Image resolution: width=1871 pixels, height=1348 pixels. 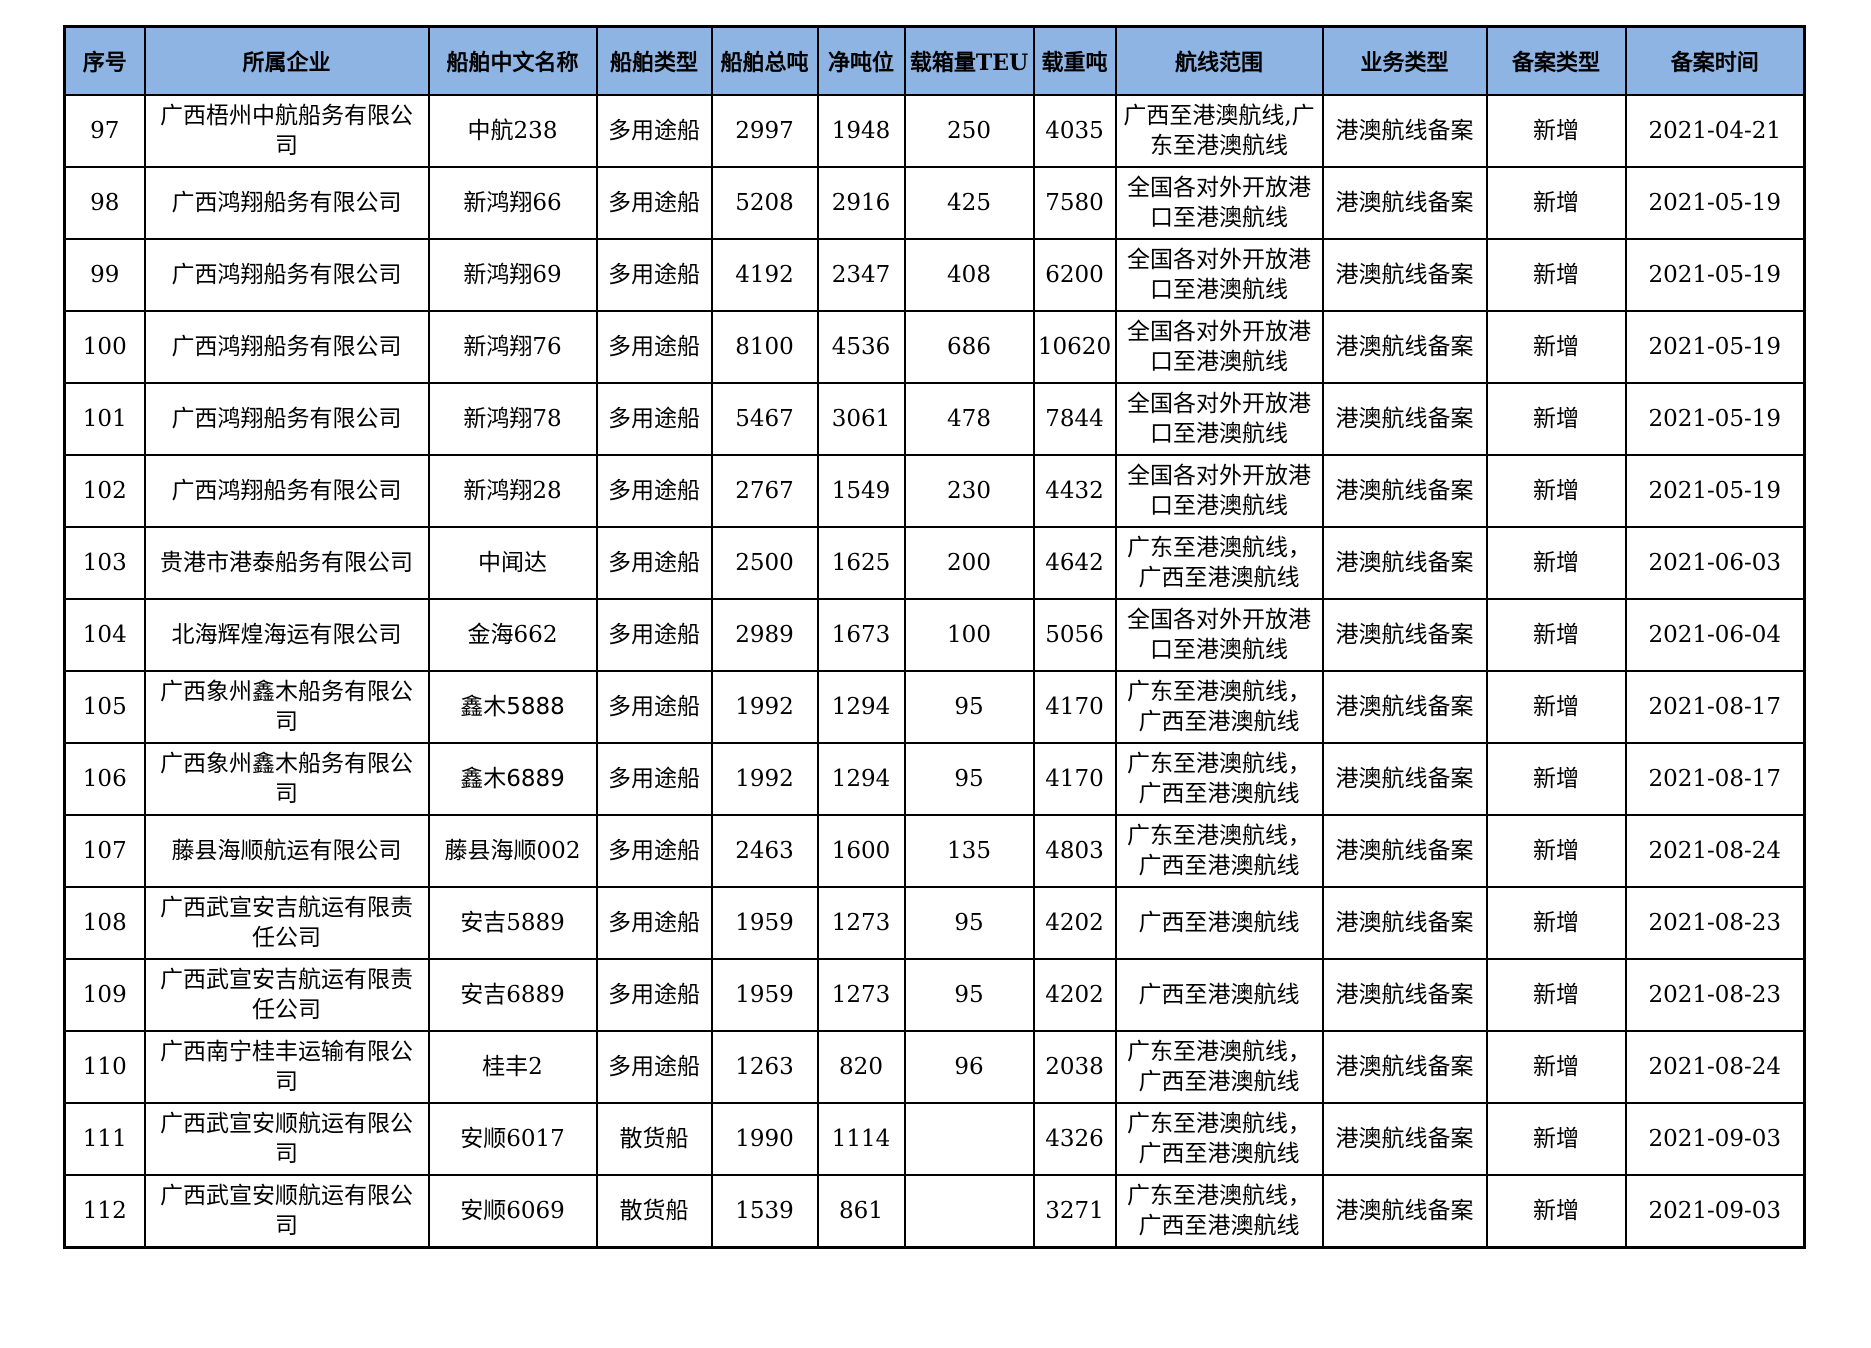 What do you see at coordinates (764, 203) in the screenshot?
I see `cell-gross-tonnage: 5208` at bounding box center [764, 203].